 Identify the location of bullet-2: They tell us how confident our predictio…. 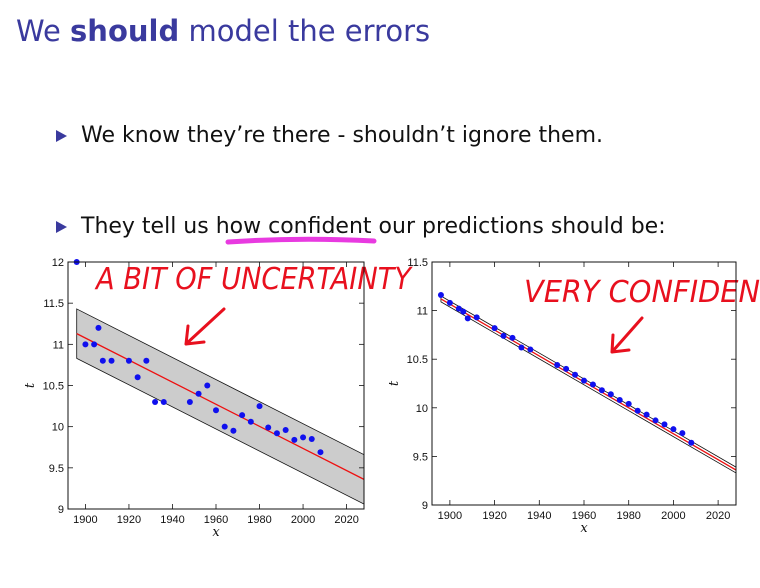
(361, 226).